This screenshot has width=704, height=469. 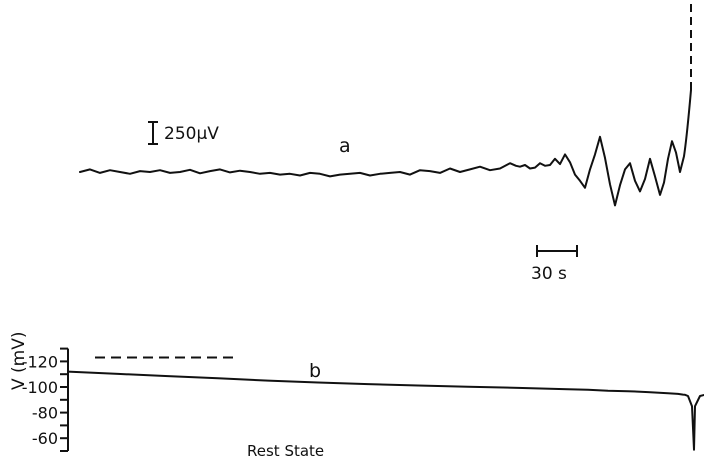 What do you see at coordinates (153, 133) in the screenshot?
I see `amplitude-scale-bar` at bounding box center [153, 133].